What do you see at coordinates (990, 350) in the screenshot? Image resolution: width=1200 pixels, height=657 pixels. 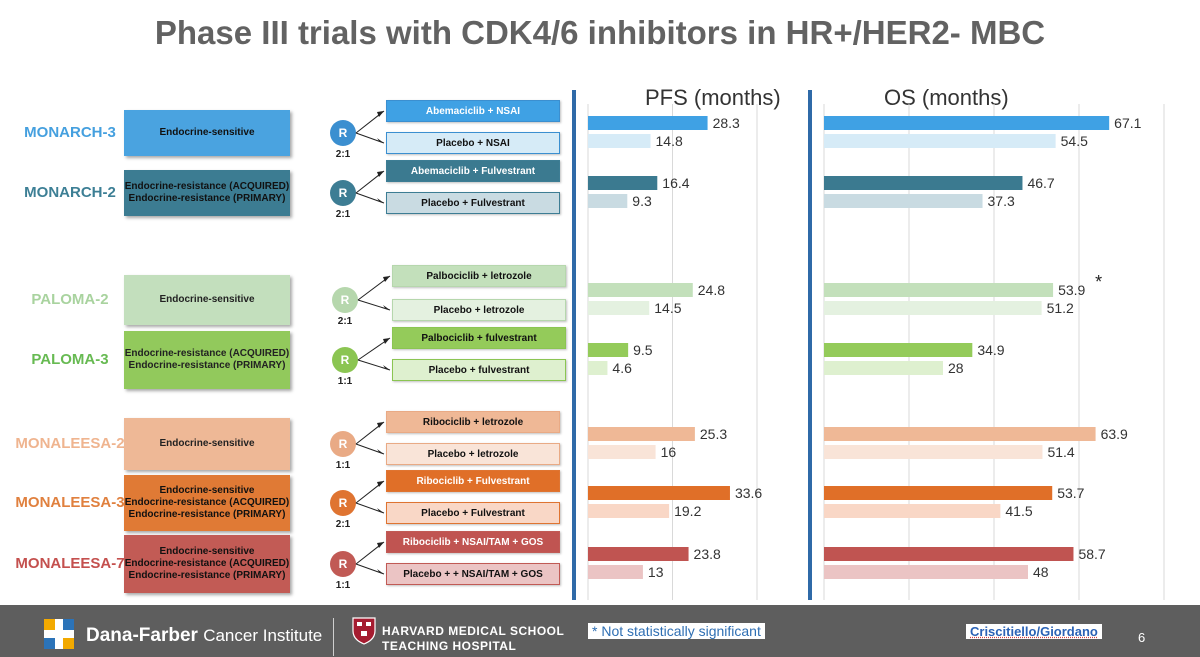 I see `os-data-label: 34.9` at bounding box center [990, 350].